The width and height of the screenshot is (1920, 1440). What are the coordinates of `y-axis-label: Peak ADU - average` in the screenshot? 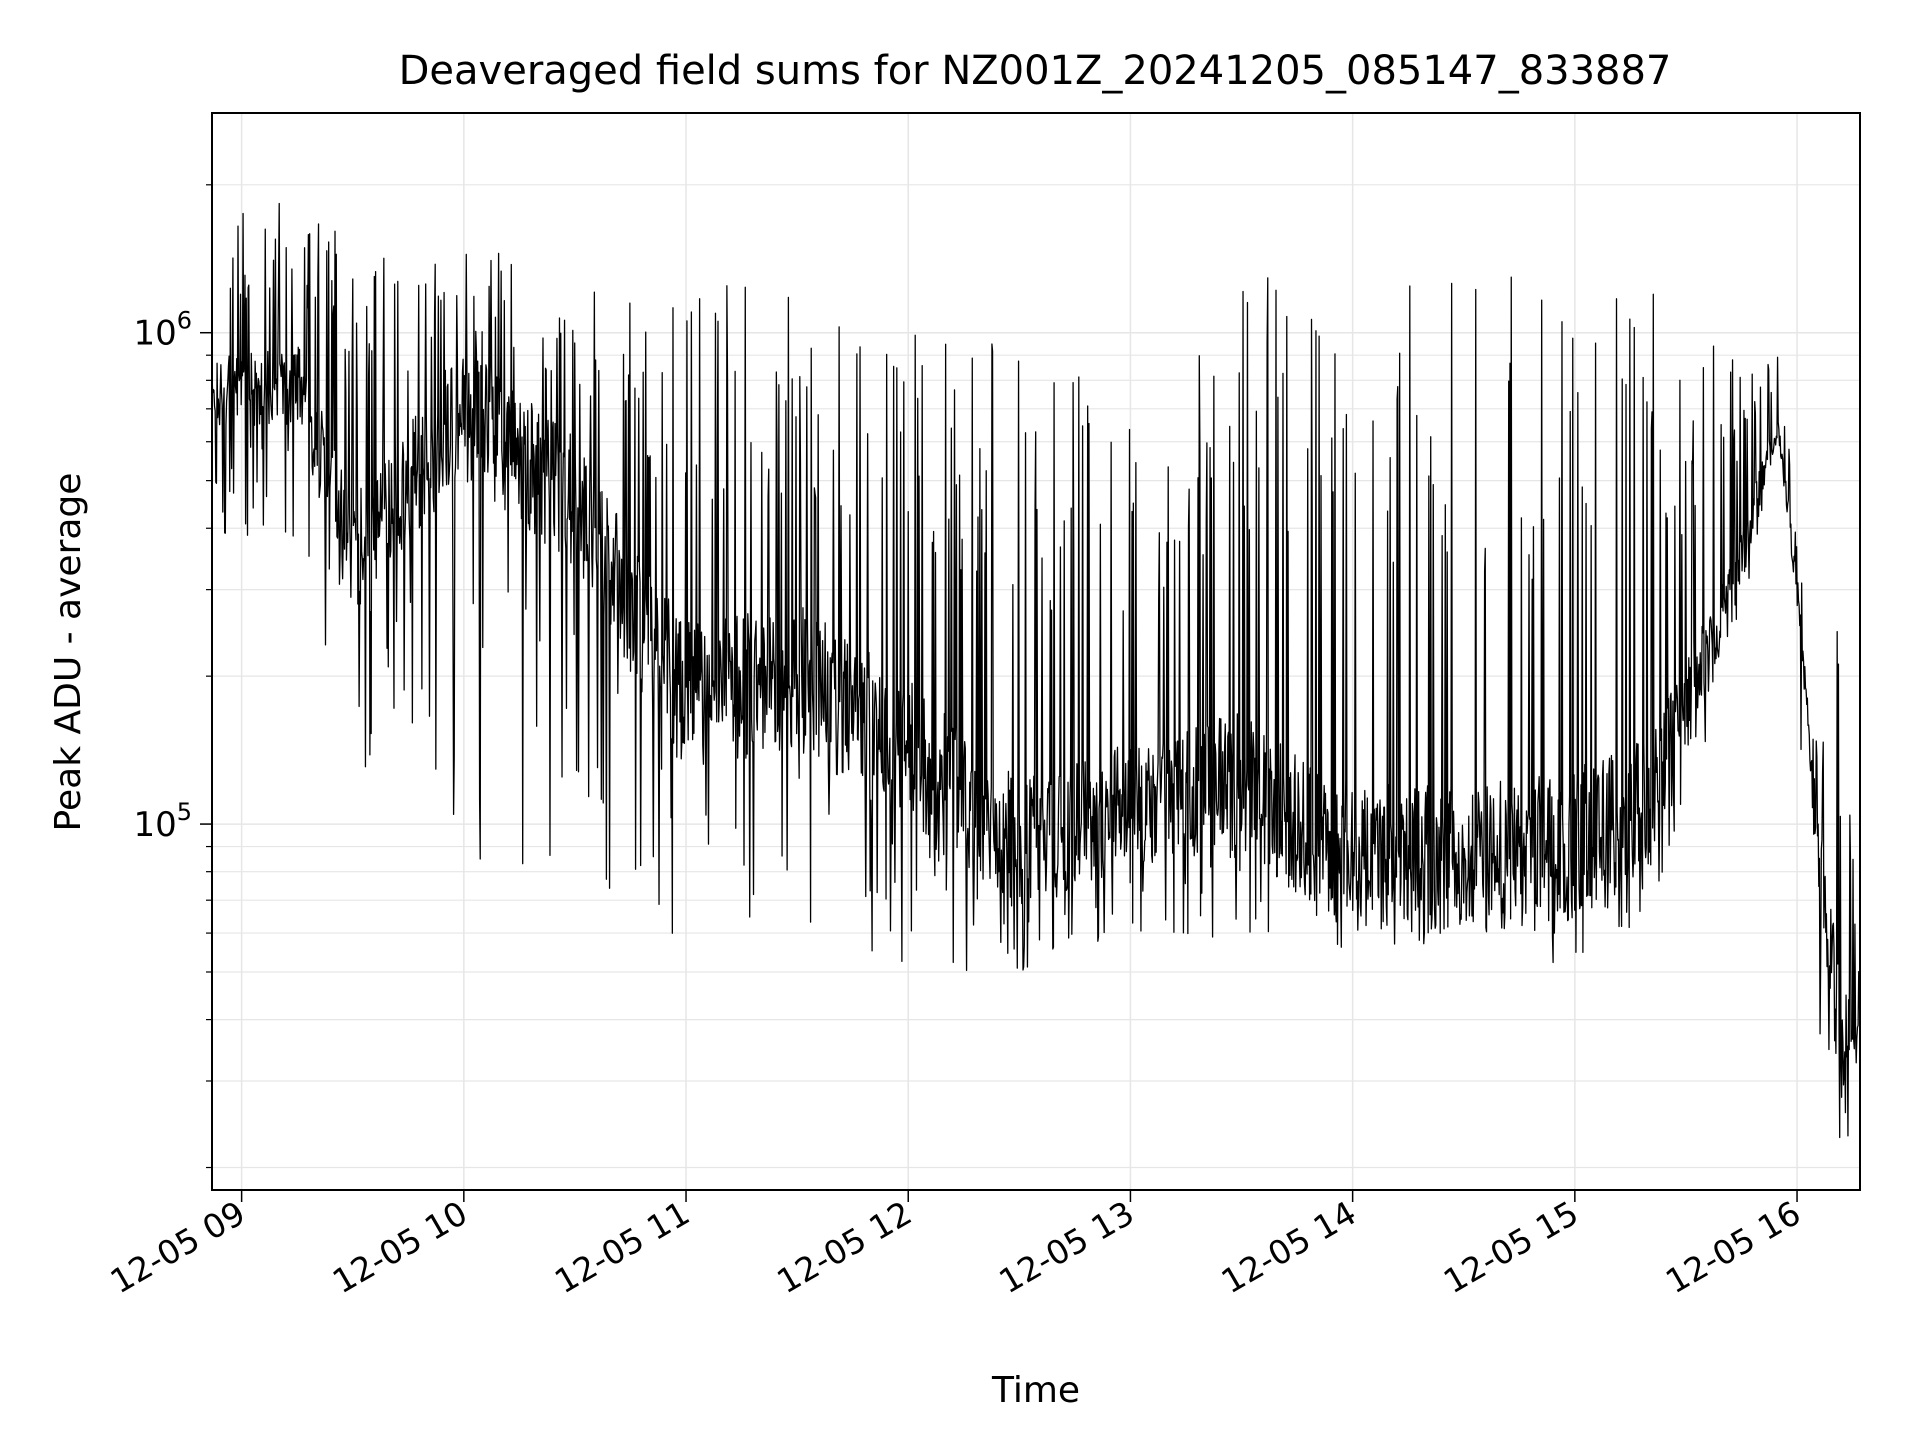 It's located at (68, 652).